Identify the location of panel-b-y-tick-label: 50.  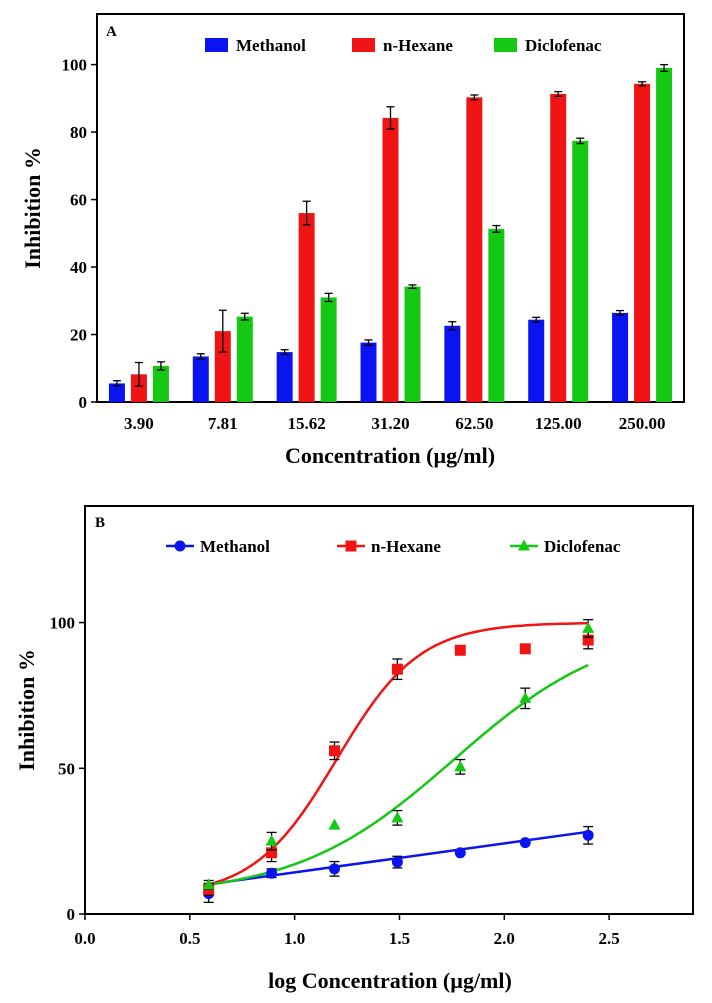
(66, 768).